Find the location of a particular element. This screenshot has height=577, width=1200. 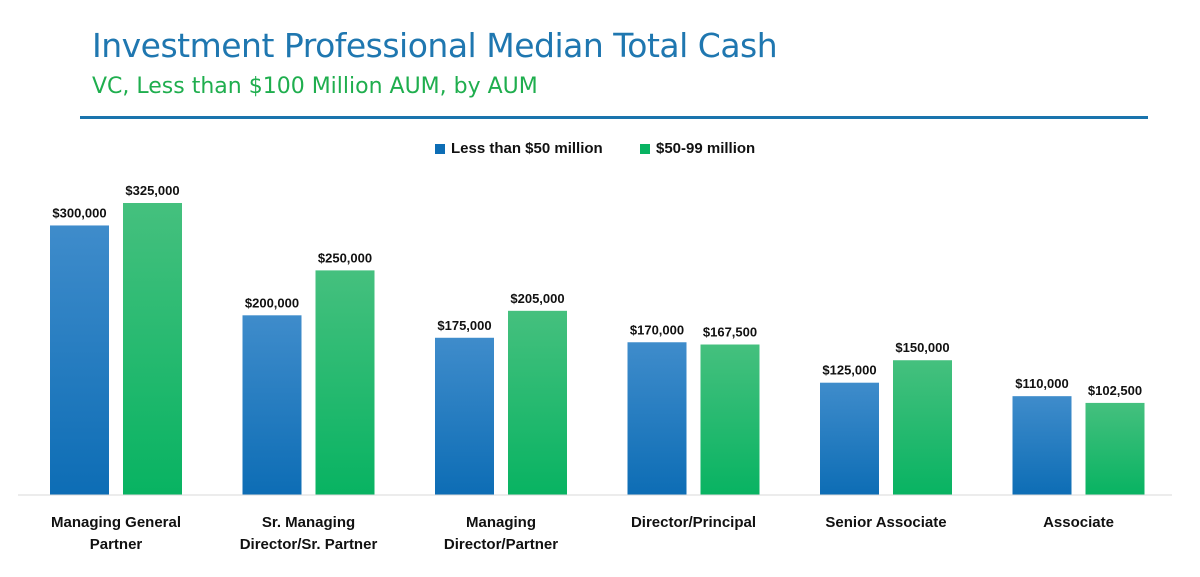

data-label-50-99m-2: $205,000 is located at coordinates (537, 298).